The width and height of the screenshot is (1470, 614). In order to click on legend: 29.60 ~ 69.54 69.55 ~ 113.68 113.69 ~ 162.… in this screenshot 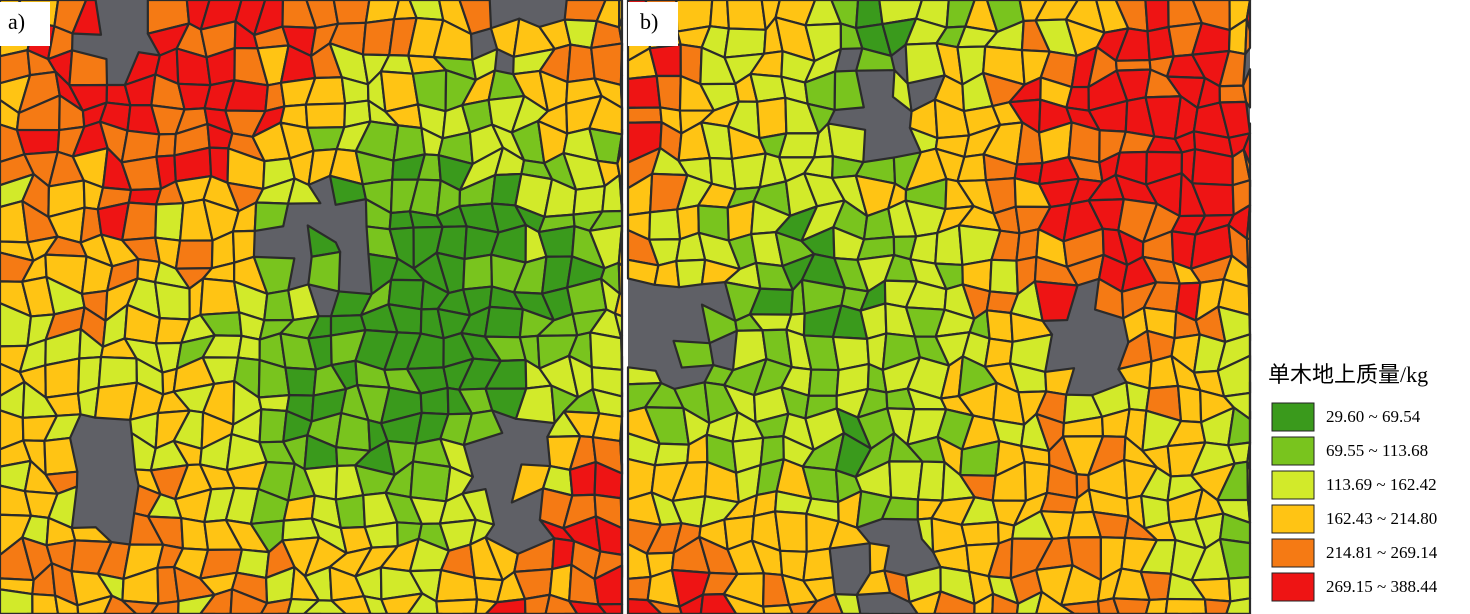, I will do `click(1354, 502)`.